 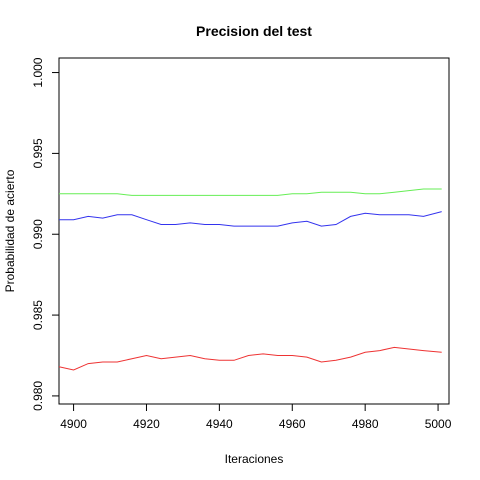 I want to click on x-axis: 4900 4920 4940 4960 4980 5000, so click(x=256, y=417).